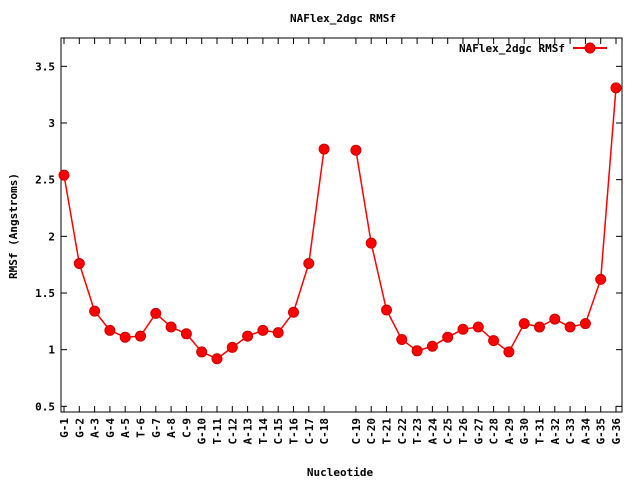 This screenshot has height=480, width=640. What do you see at coordinates (45, 66) in the screenshot?
I see `y-tick-label: 3.5` at bounding box center [45, 66].